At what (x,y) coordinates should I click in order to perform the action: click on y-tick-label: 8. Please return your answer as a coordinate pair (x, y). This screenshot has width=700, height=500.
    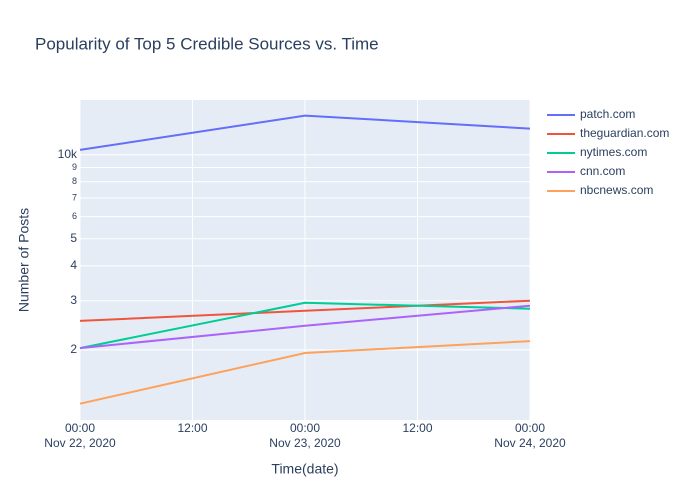
    Looking at the image, I should click on (74, 181).